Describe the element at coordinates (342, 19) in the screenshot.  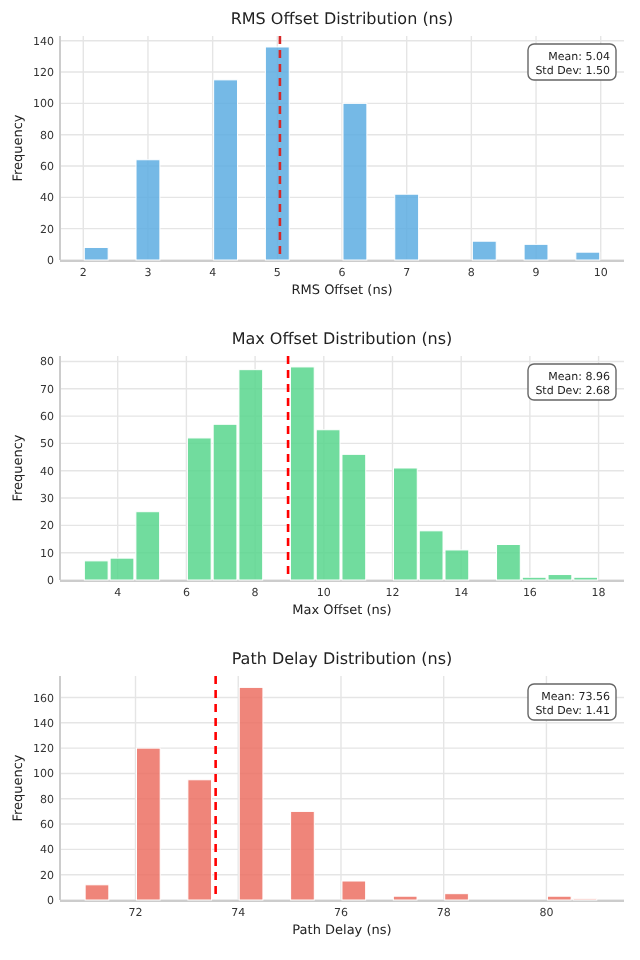
I see `chart-title: RMS Offset Distribution (ns)` at that location.